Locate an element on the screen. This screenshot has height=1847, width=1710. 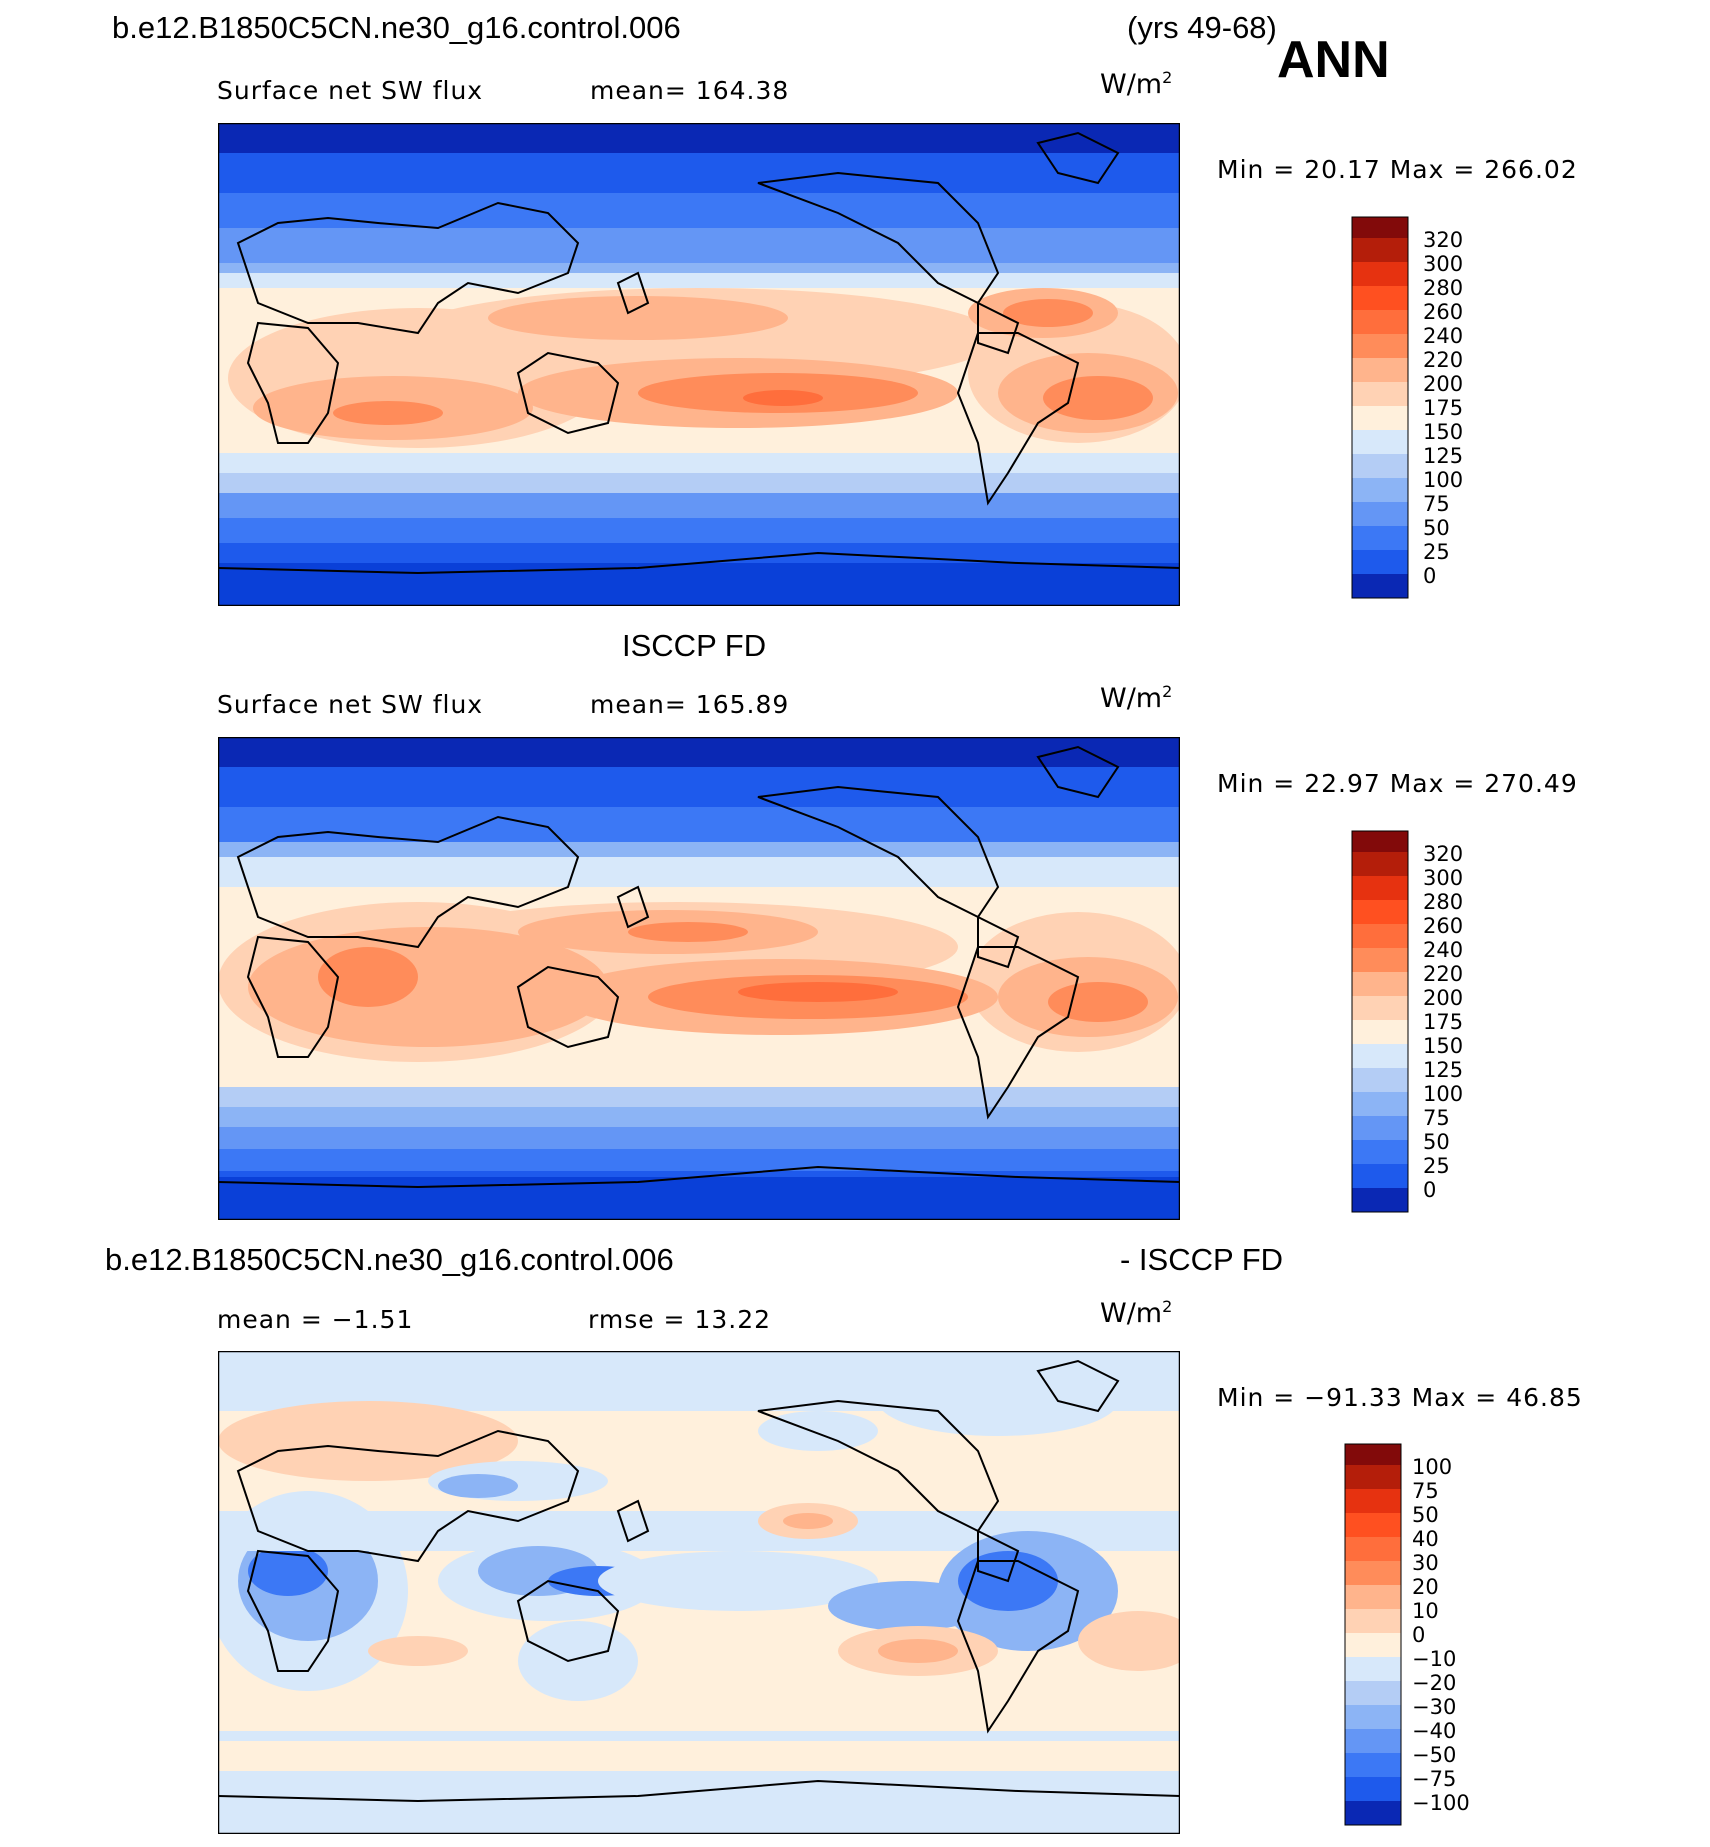
tick-label: 20 is located at coordinates (1425, 1587).